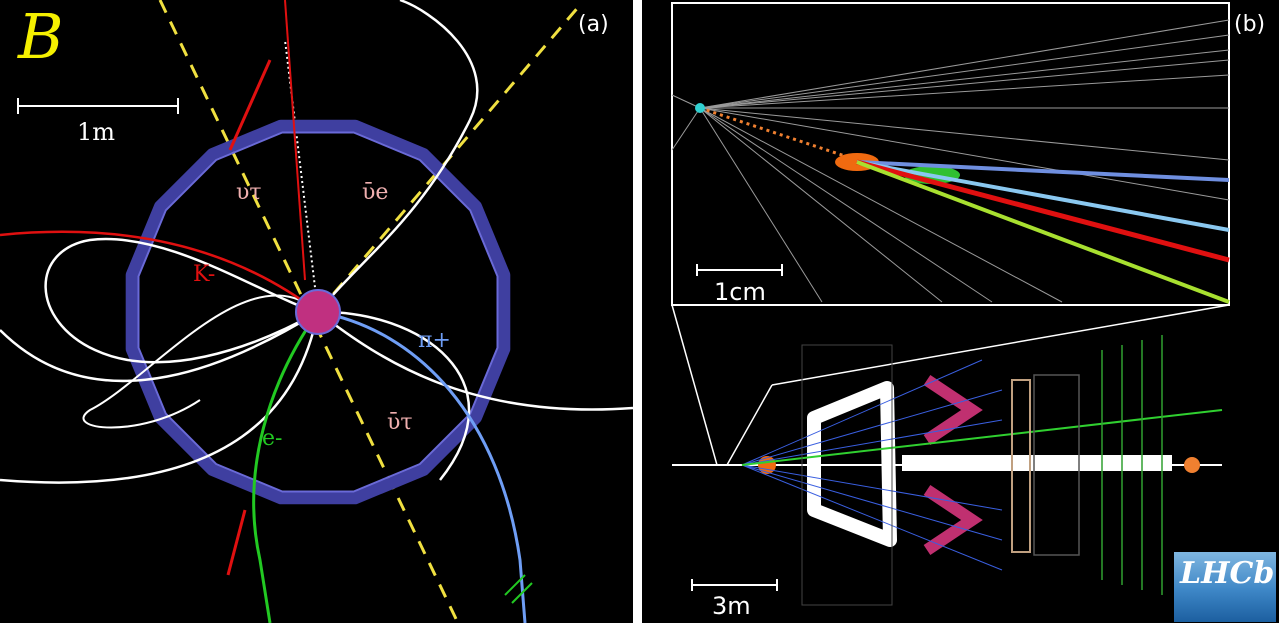 This screenshot has width=1279, height=623. Describe the element at coordinates (41, 36) in the screenshot. I see `belle-logo: B` at that location.